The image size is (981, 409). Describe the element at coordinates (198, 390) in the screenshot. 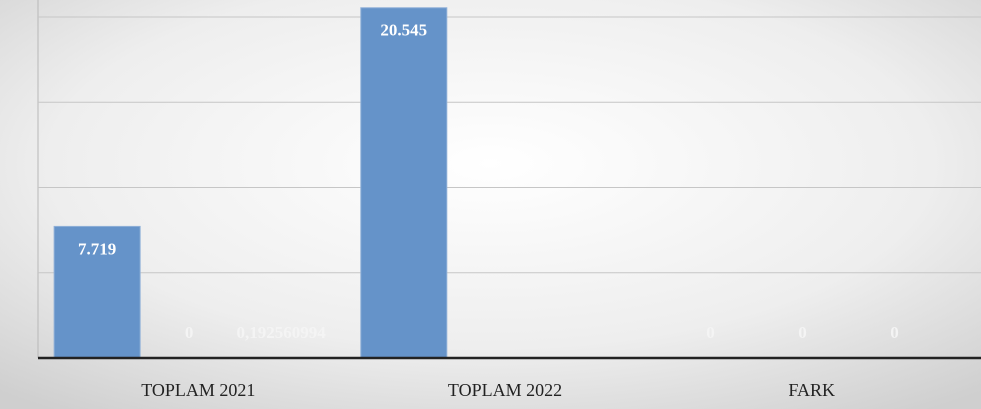

I see `x-tick-label: TOPLAM 2021` at that location.